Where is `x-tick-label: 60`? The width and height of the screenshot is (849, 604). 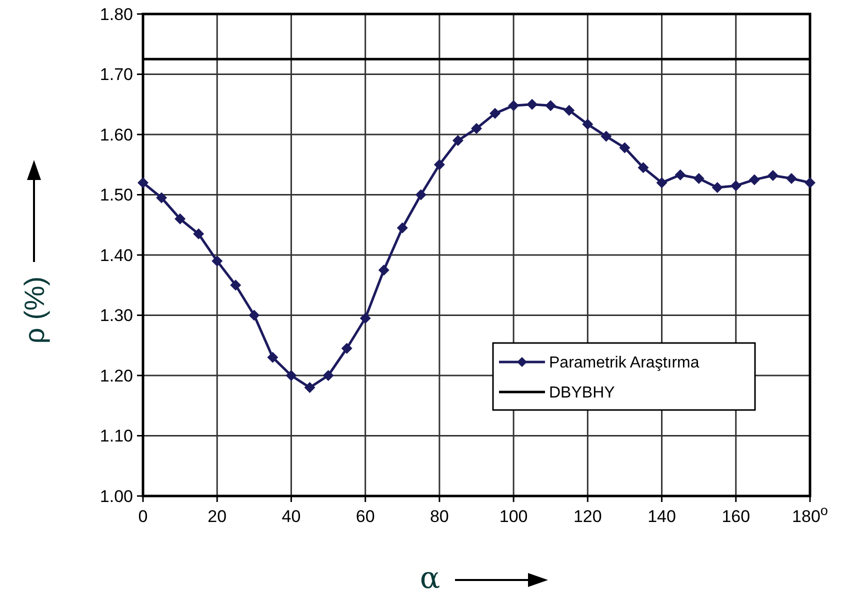
x-tick-label: 60 is located at coordinates (365, 516).